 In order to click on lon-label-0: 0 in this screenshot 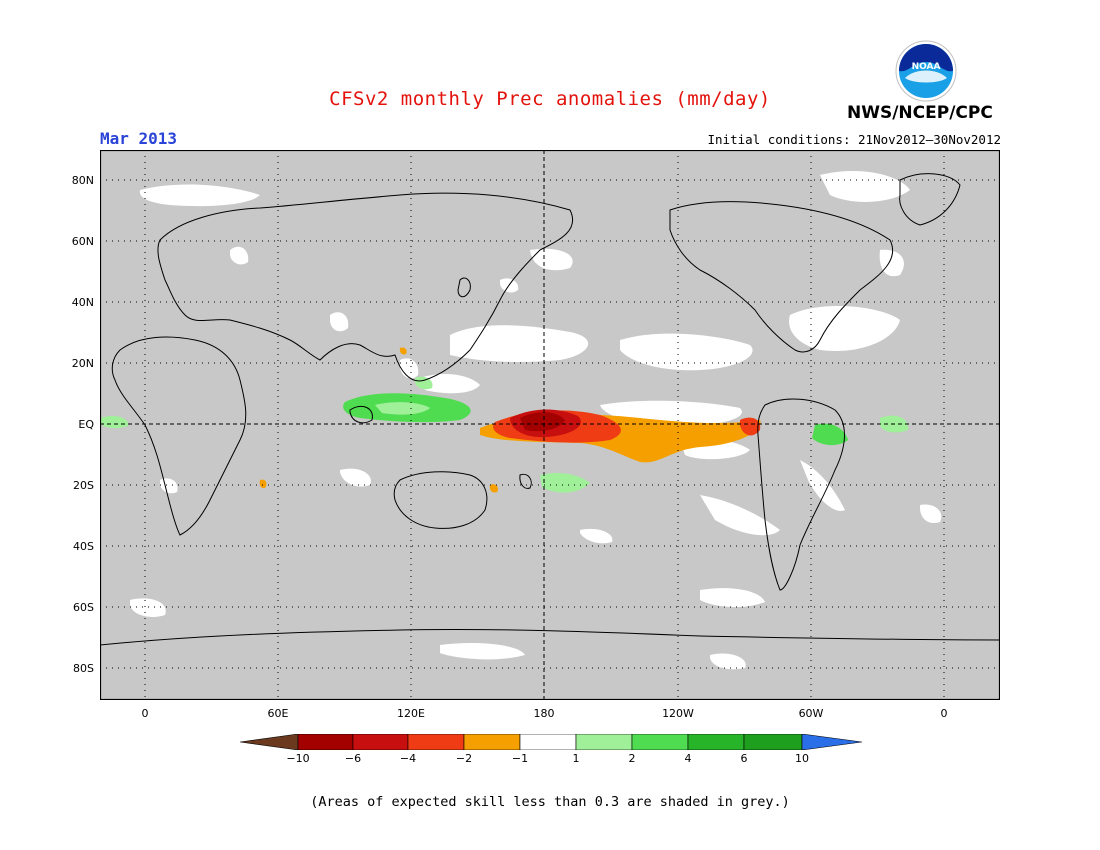, I will do `click(145, 713)`.